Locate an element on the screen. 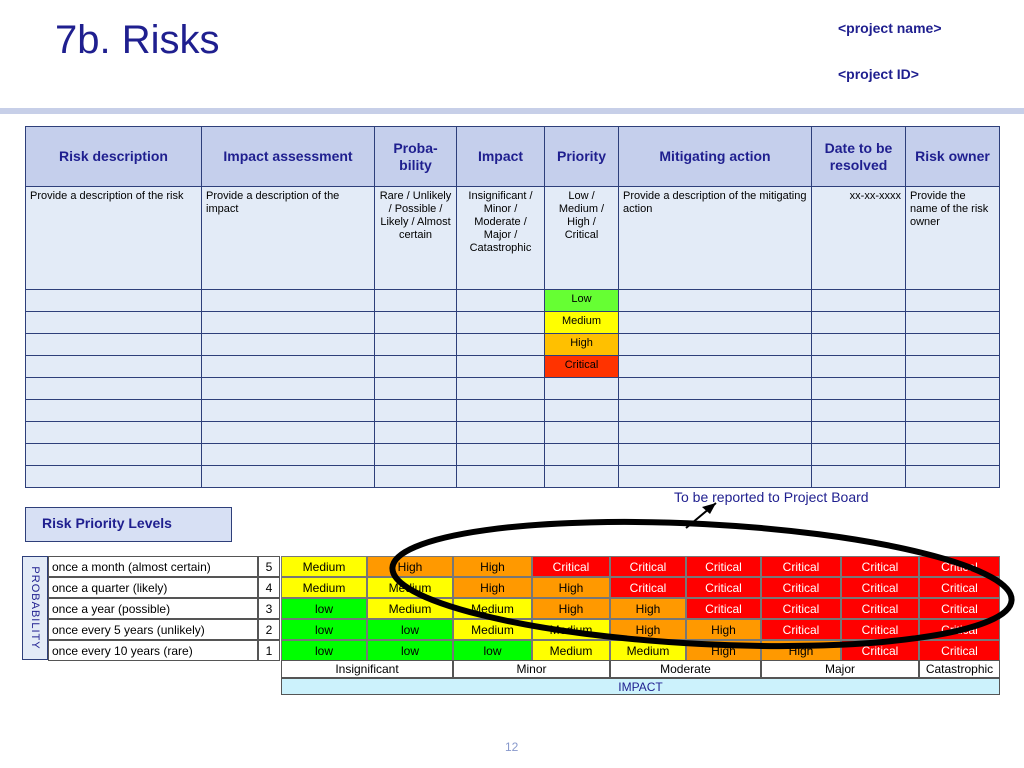 The image size is (1024, 768). table-cell: Provide the name of the risk owner is located at coordinates (952, 238).